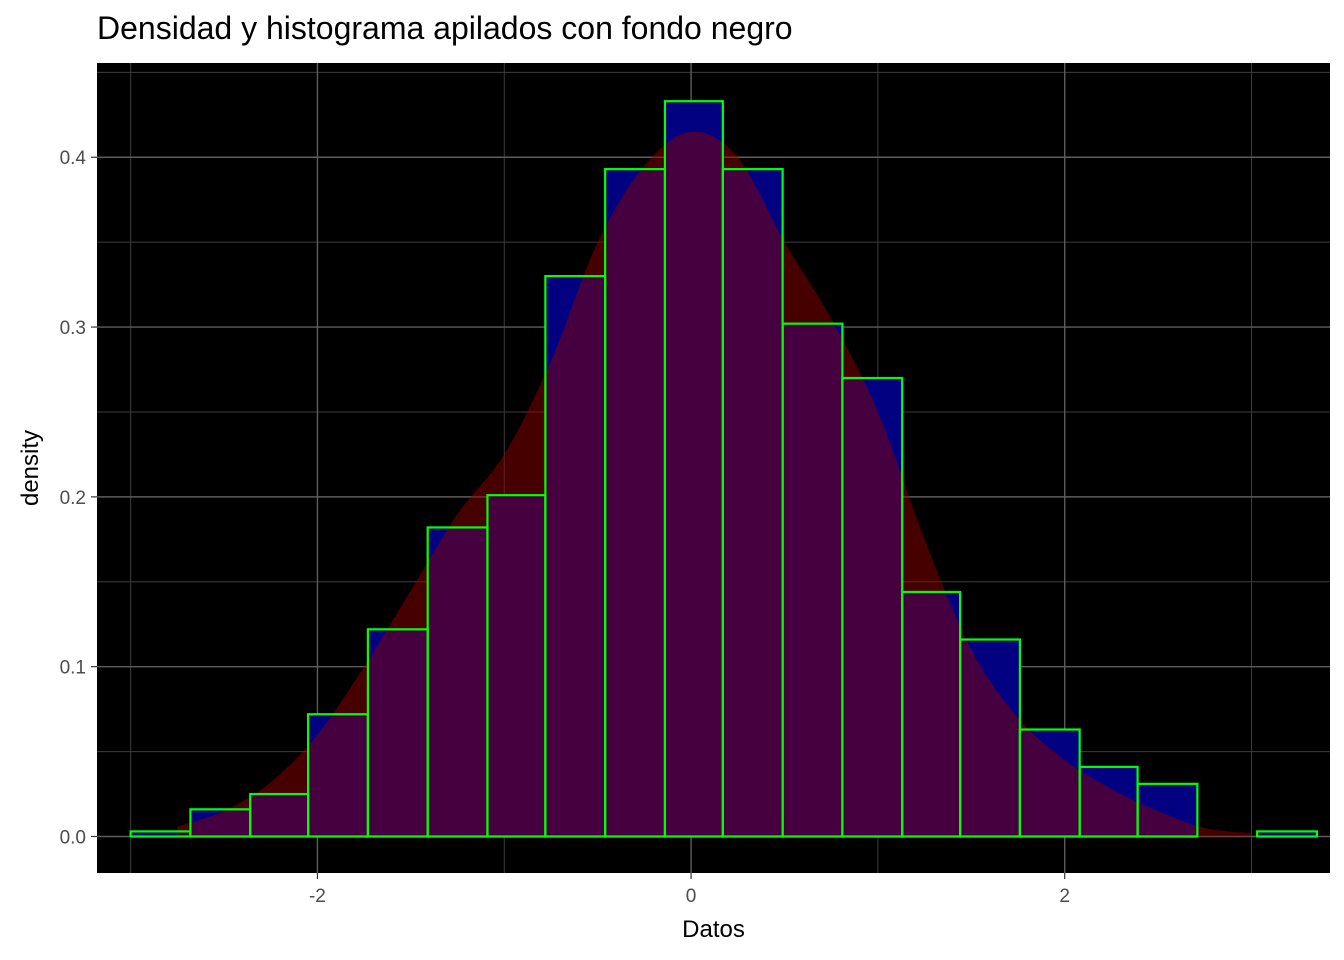  Describe the element at coordinates (73, 328) in the screenshot. I see `y-tick-label: 0.3` at that location.